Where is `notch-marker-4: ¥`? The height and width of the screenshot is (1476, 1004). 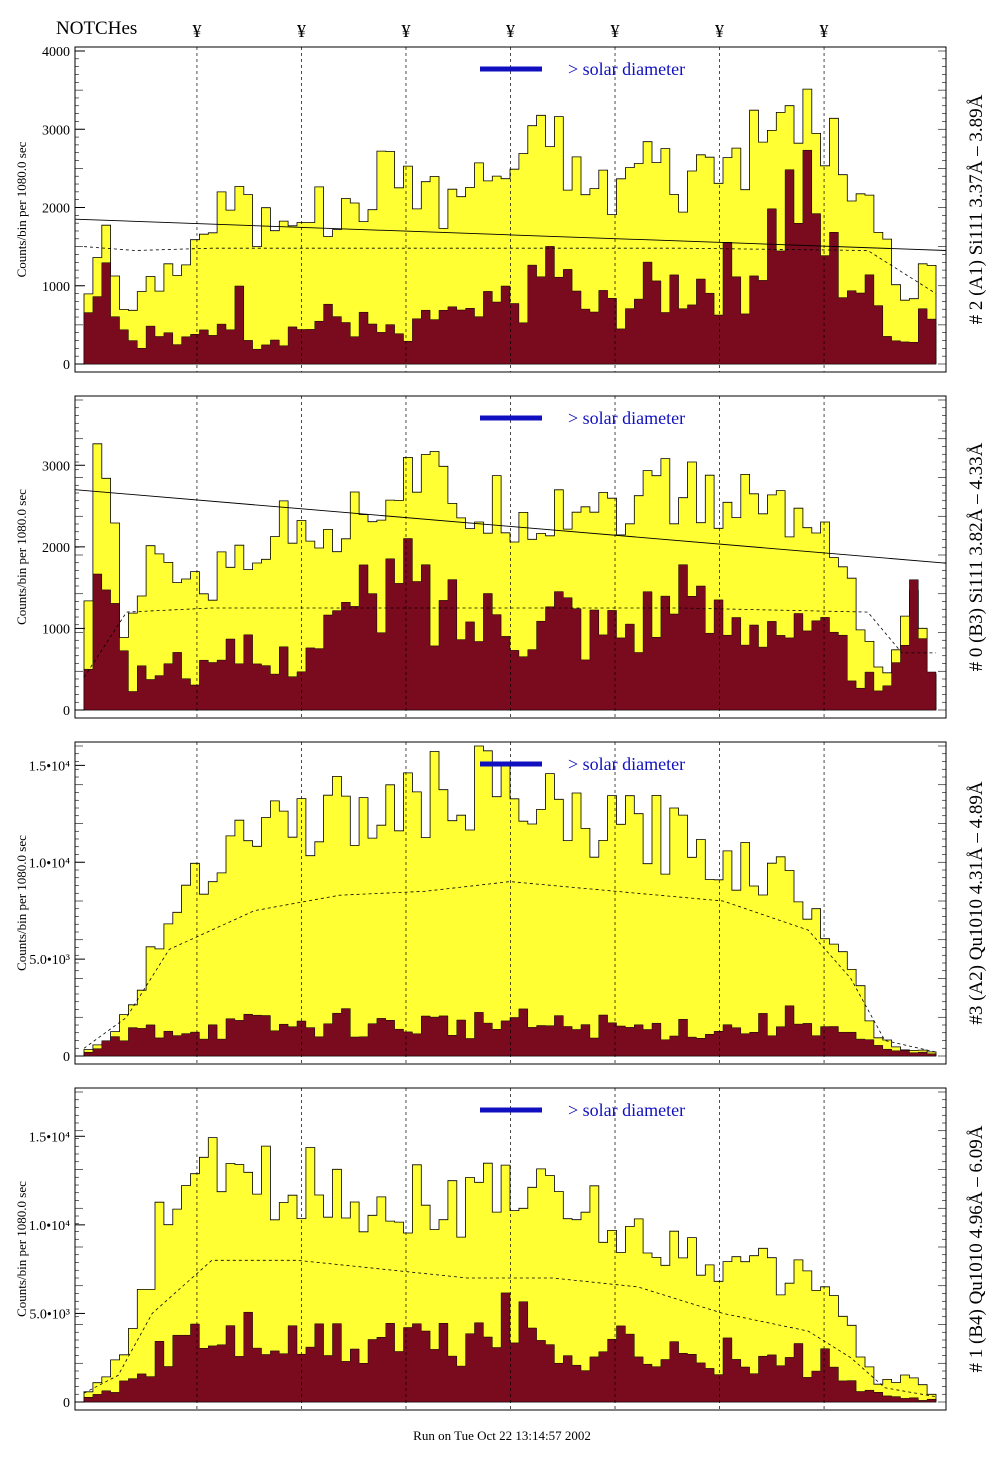 notch-marker-4: ¥ is located at coordinates (510, 31).